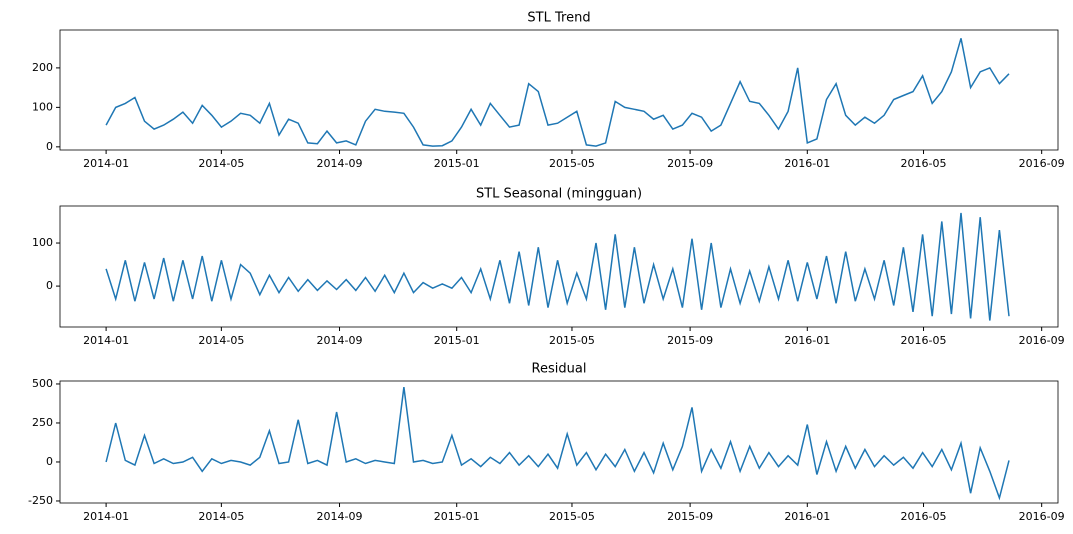  Describe the element at coordinates (559, 194) in the screenshot. I see `chart-title: STL Seasonal (mingguan)` at that location.